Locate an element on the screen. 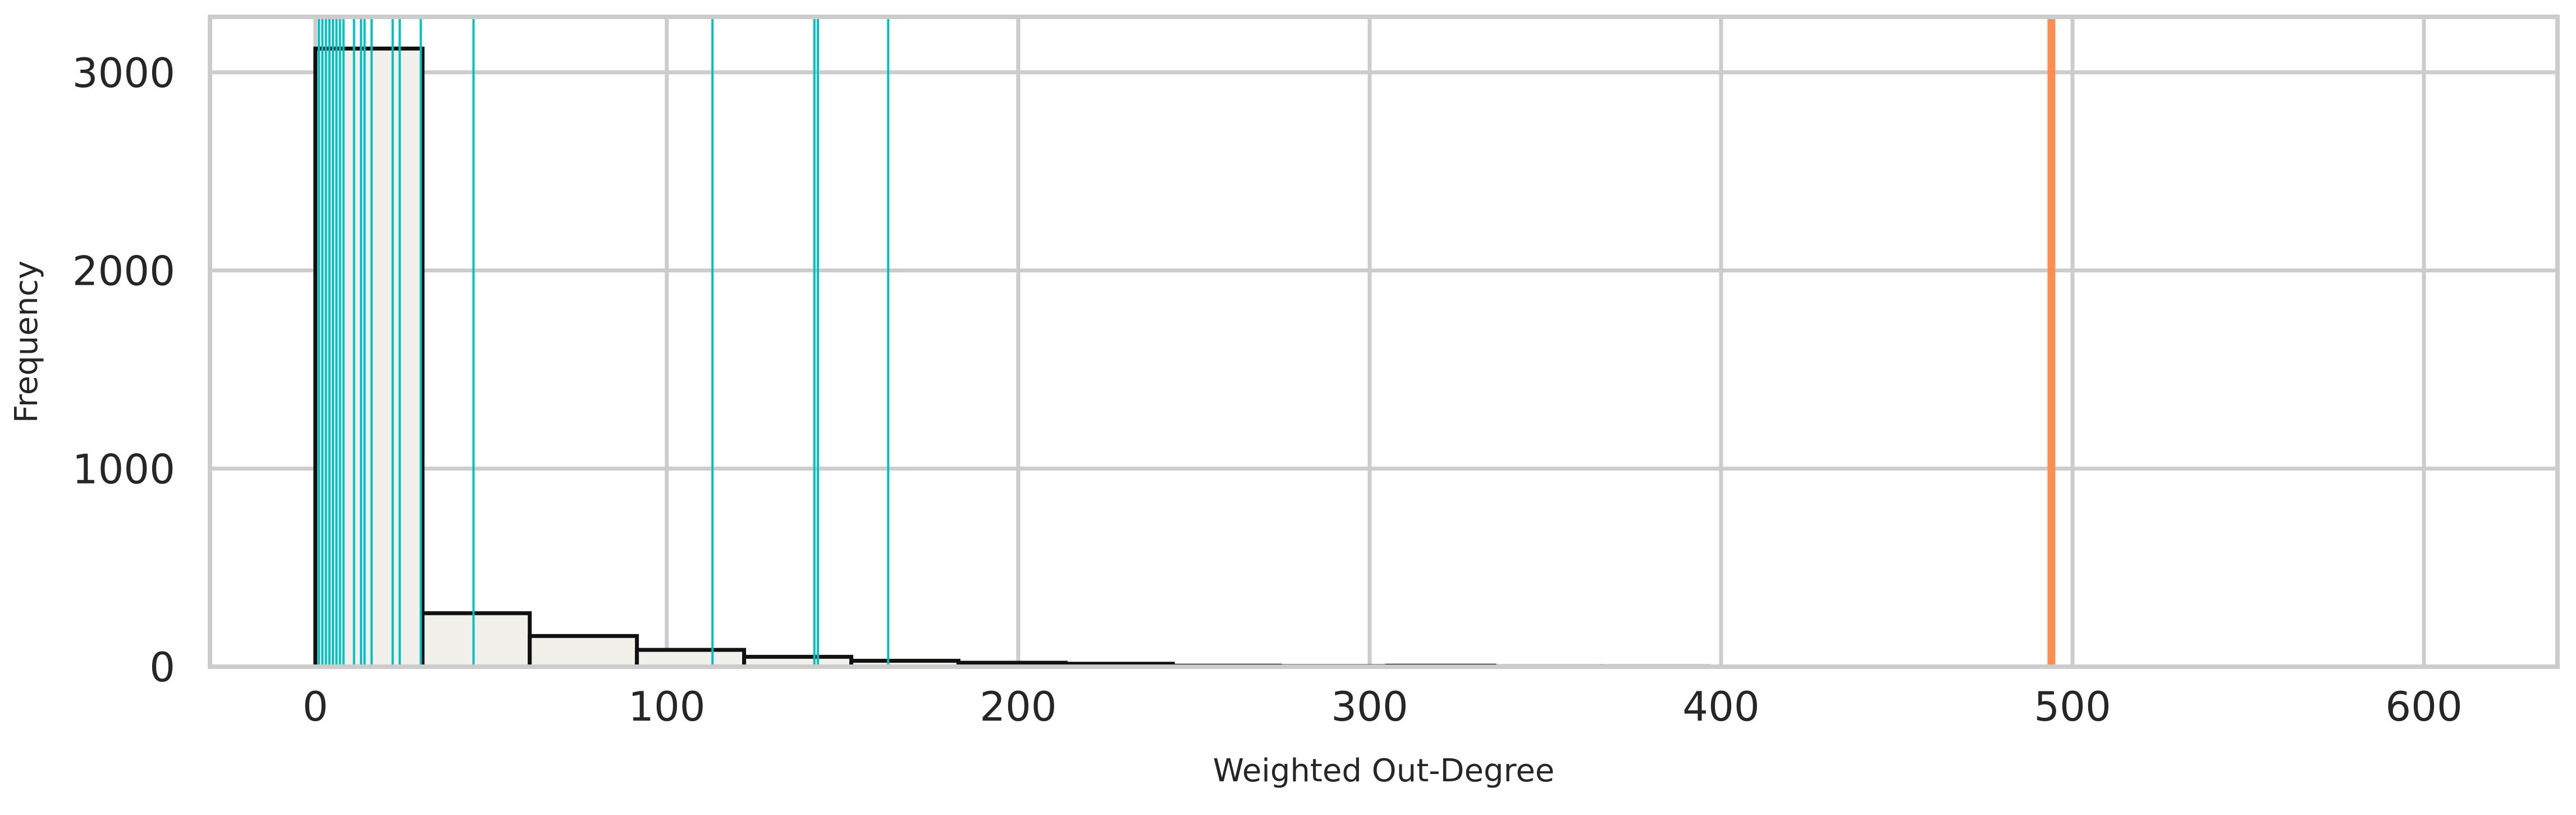 The width and height of the screenshot is (2576, 815). x-tick-label: 200 is located at coordinates (1018, 706).